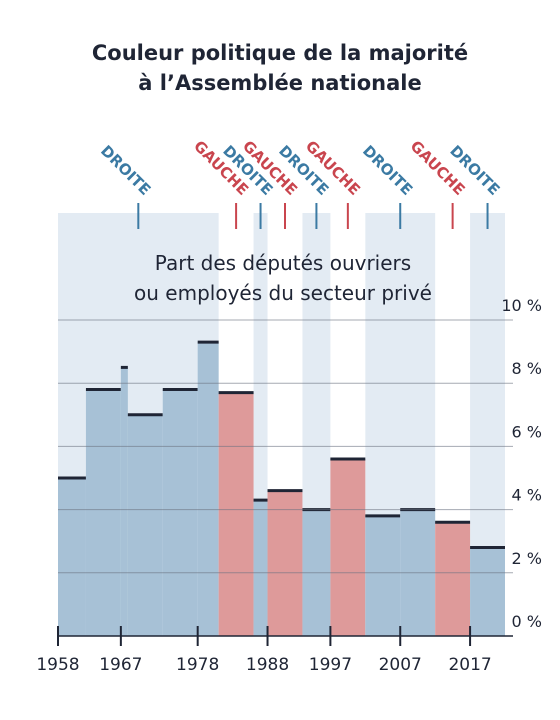  What do you see at coordinates (527, 368) in the screenshot?
I see `y-tick-label: 8 %` at bounding box center [527, 368].